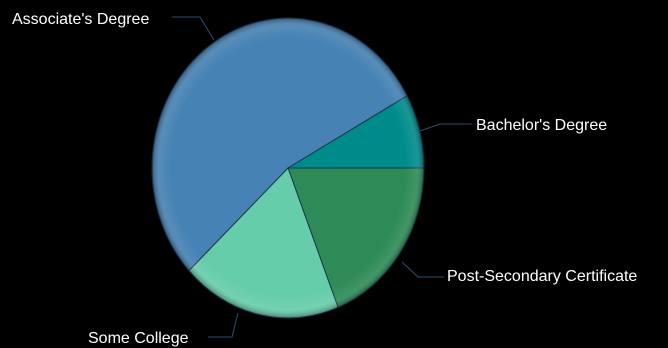  I want to click on slice-label-associates-degree: Associate's Degree, so click(80, 19).